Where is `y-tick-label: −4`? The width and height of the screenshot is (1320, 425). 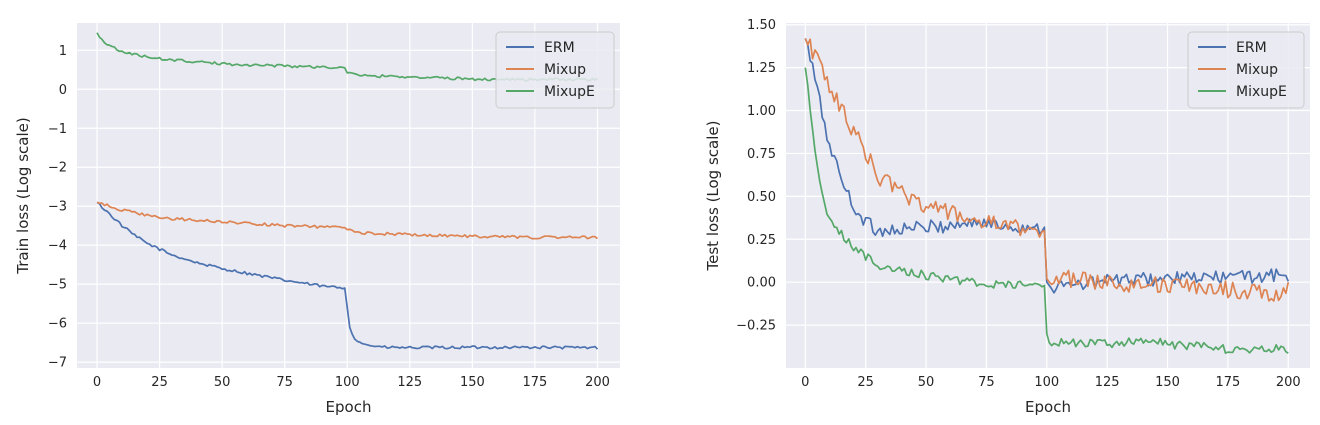 y-tick-label: −4 is located at coordinates (57, 246).